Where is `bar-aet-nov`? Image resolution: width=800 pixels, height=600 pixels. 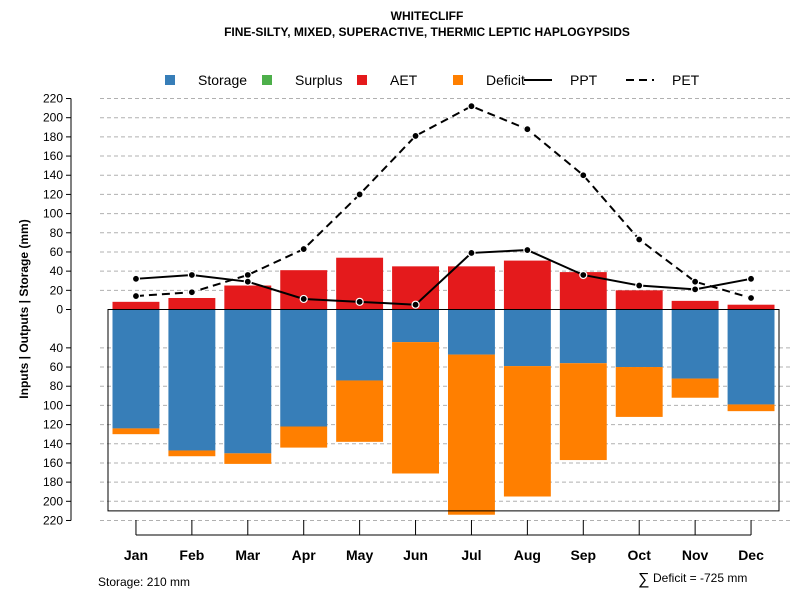 bar-aet-nov is located at coordinates (695, 305).